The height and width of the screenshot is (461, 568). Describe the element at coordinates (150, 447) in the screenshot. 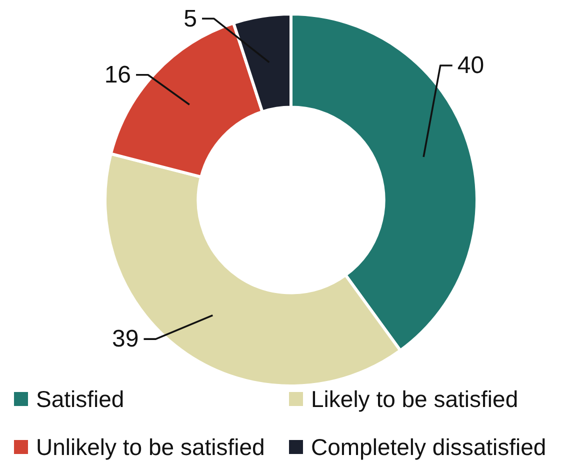

I see `legend-label: Unlikely to be satisfied` at that location.